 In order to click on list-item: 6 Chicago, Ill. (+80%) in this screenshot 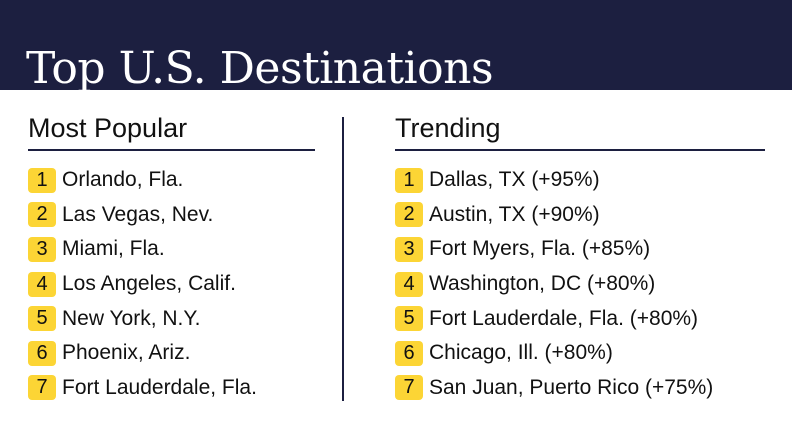, I will do `click(580, 353)`.